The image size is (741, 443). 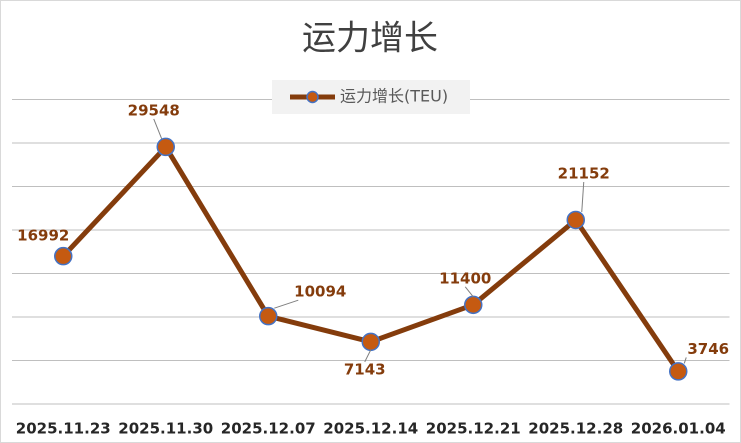 I want to click on data-label: 3746, so click(x=708, y=349).